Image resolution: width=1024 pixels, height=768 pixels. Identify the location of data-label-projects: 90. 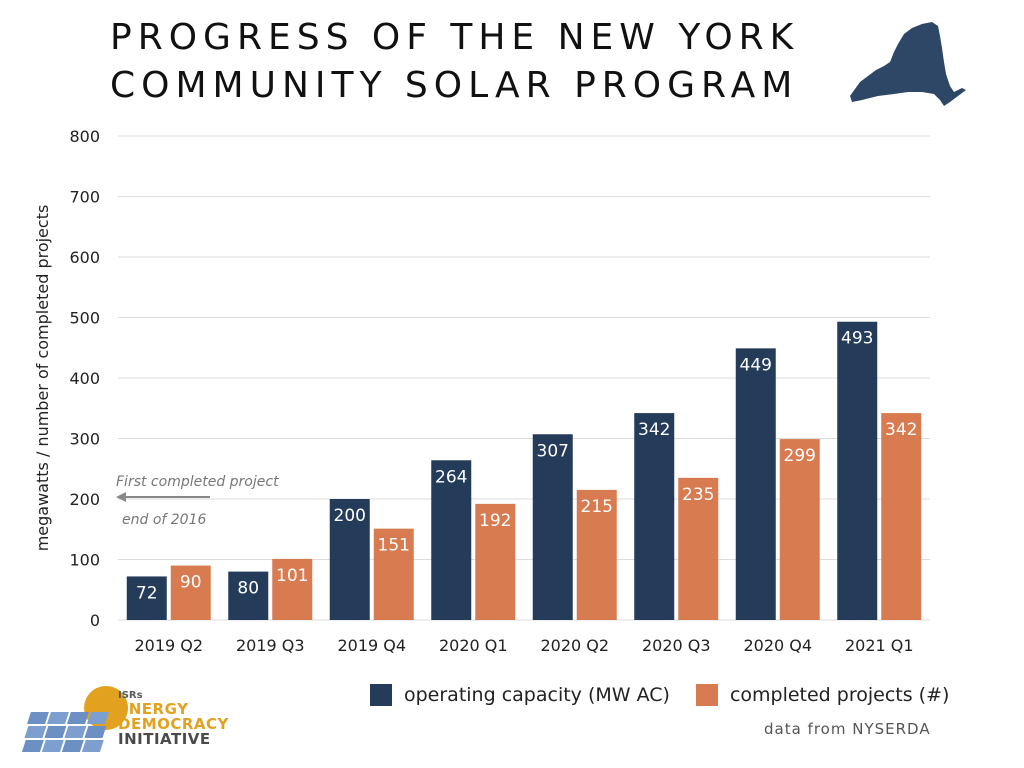
(191, 583).